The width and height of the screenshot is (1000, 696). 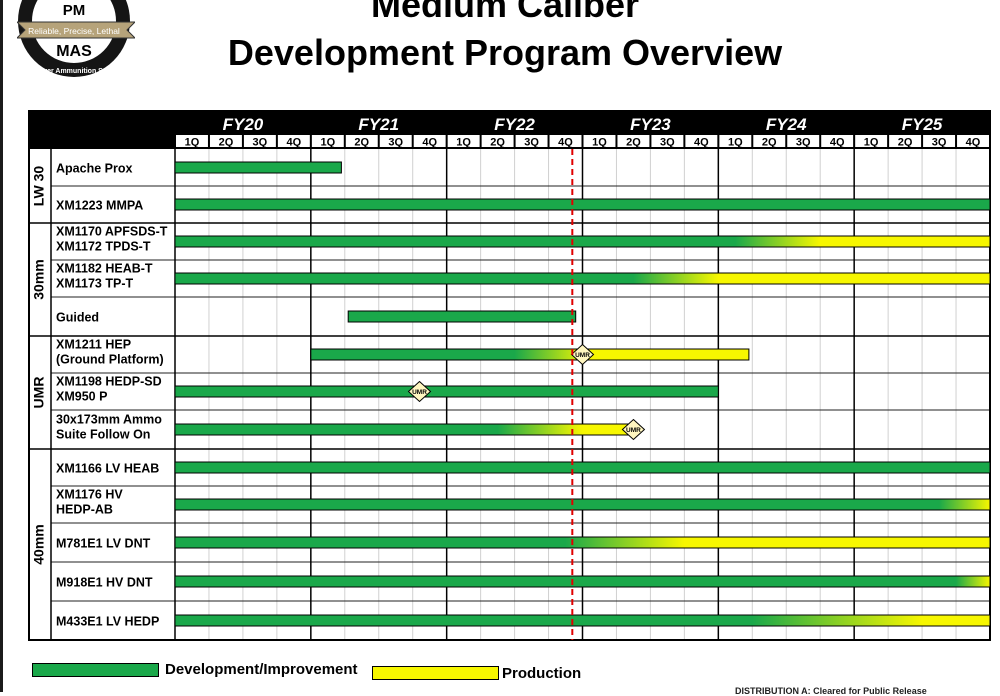 I want to click on row-label: XM1173 TP-T, so click(x=94, y=284).